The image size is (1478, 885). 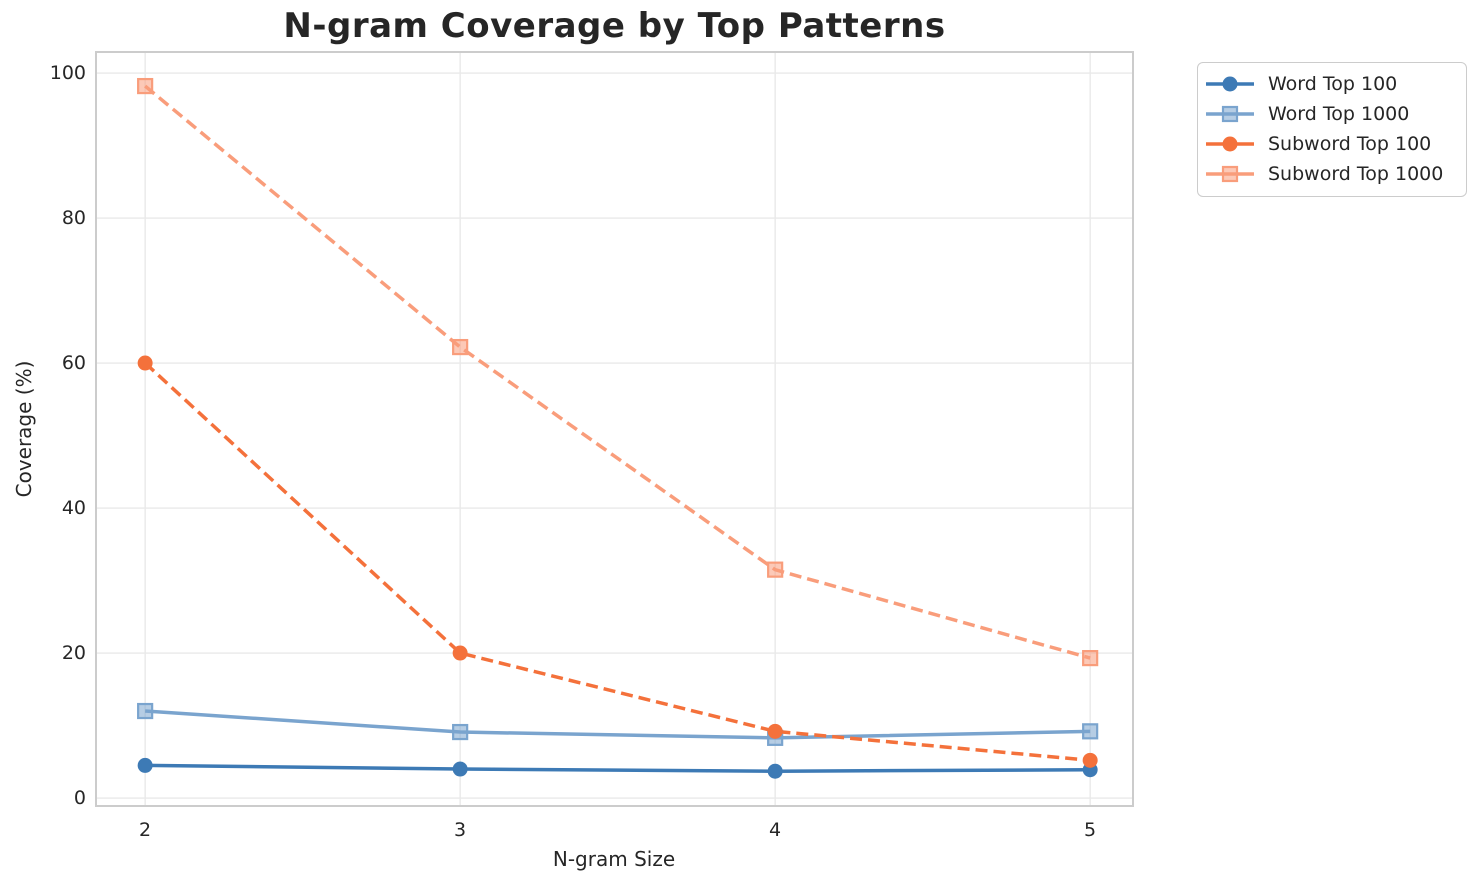 What do you see at coordinates (73, 218) in the screenshot?
I see `y-tick-label-80: 80` at bounding box center [73, 218].